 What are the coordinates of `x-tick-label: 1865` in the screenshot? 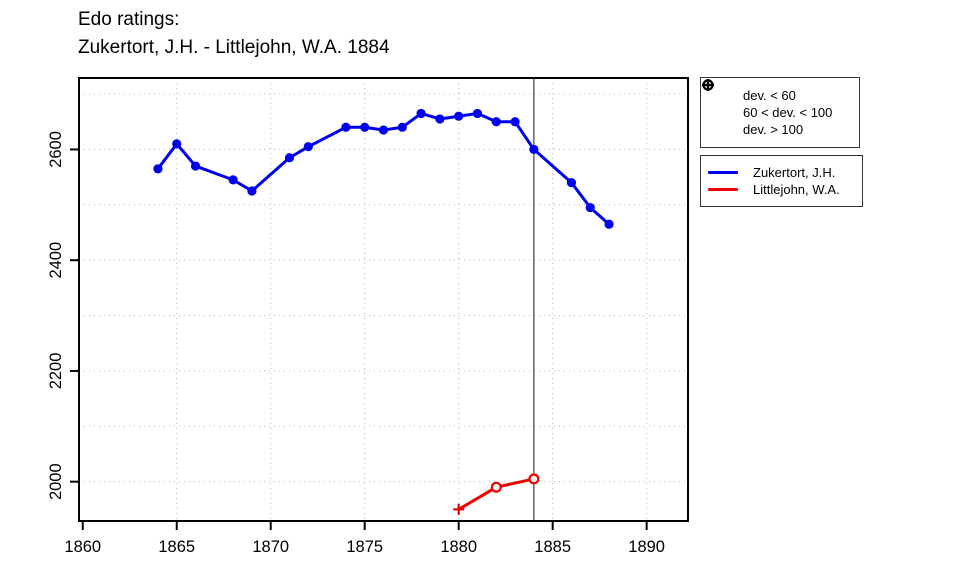 It's located at (176, 547).